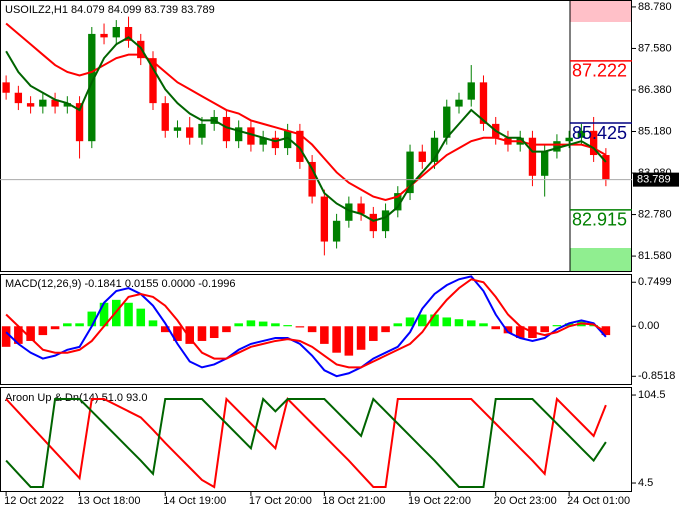 The width and height of the screenshot is (680, 515). Describe the element at coordinates (525, 501) in the screenshot. I see `x-tick-label: 20 Oct 23:00` at that location.